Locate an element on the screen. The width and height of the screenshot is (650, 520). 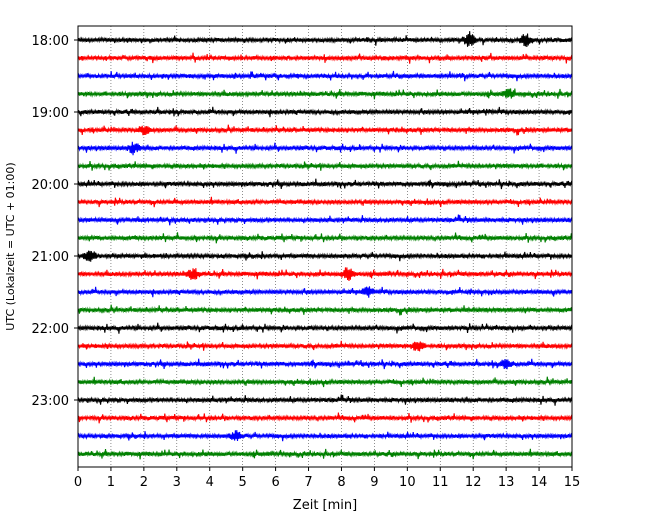
x-tick-label: 14 is located at coordinates (539, 482).